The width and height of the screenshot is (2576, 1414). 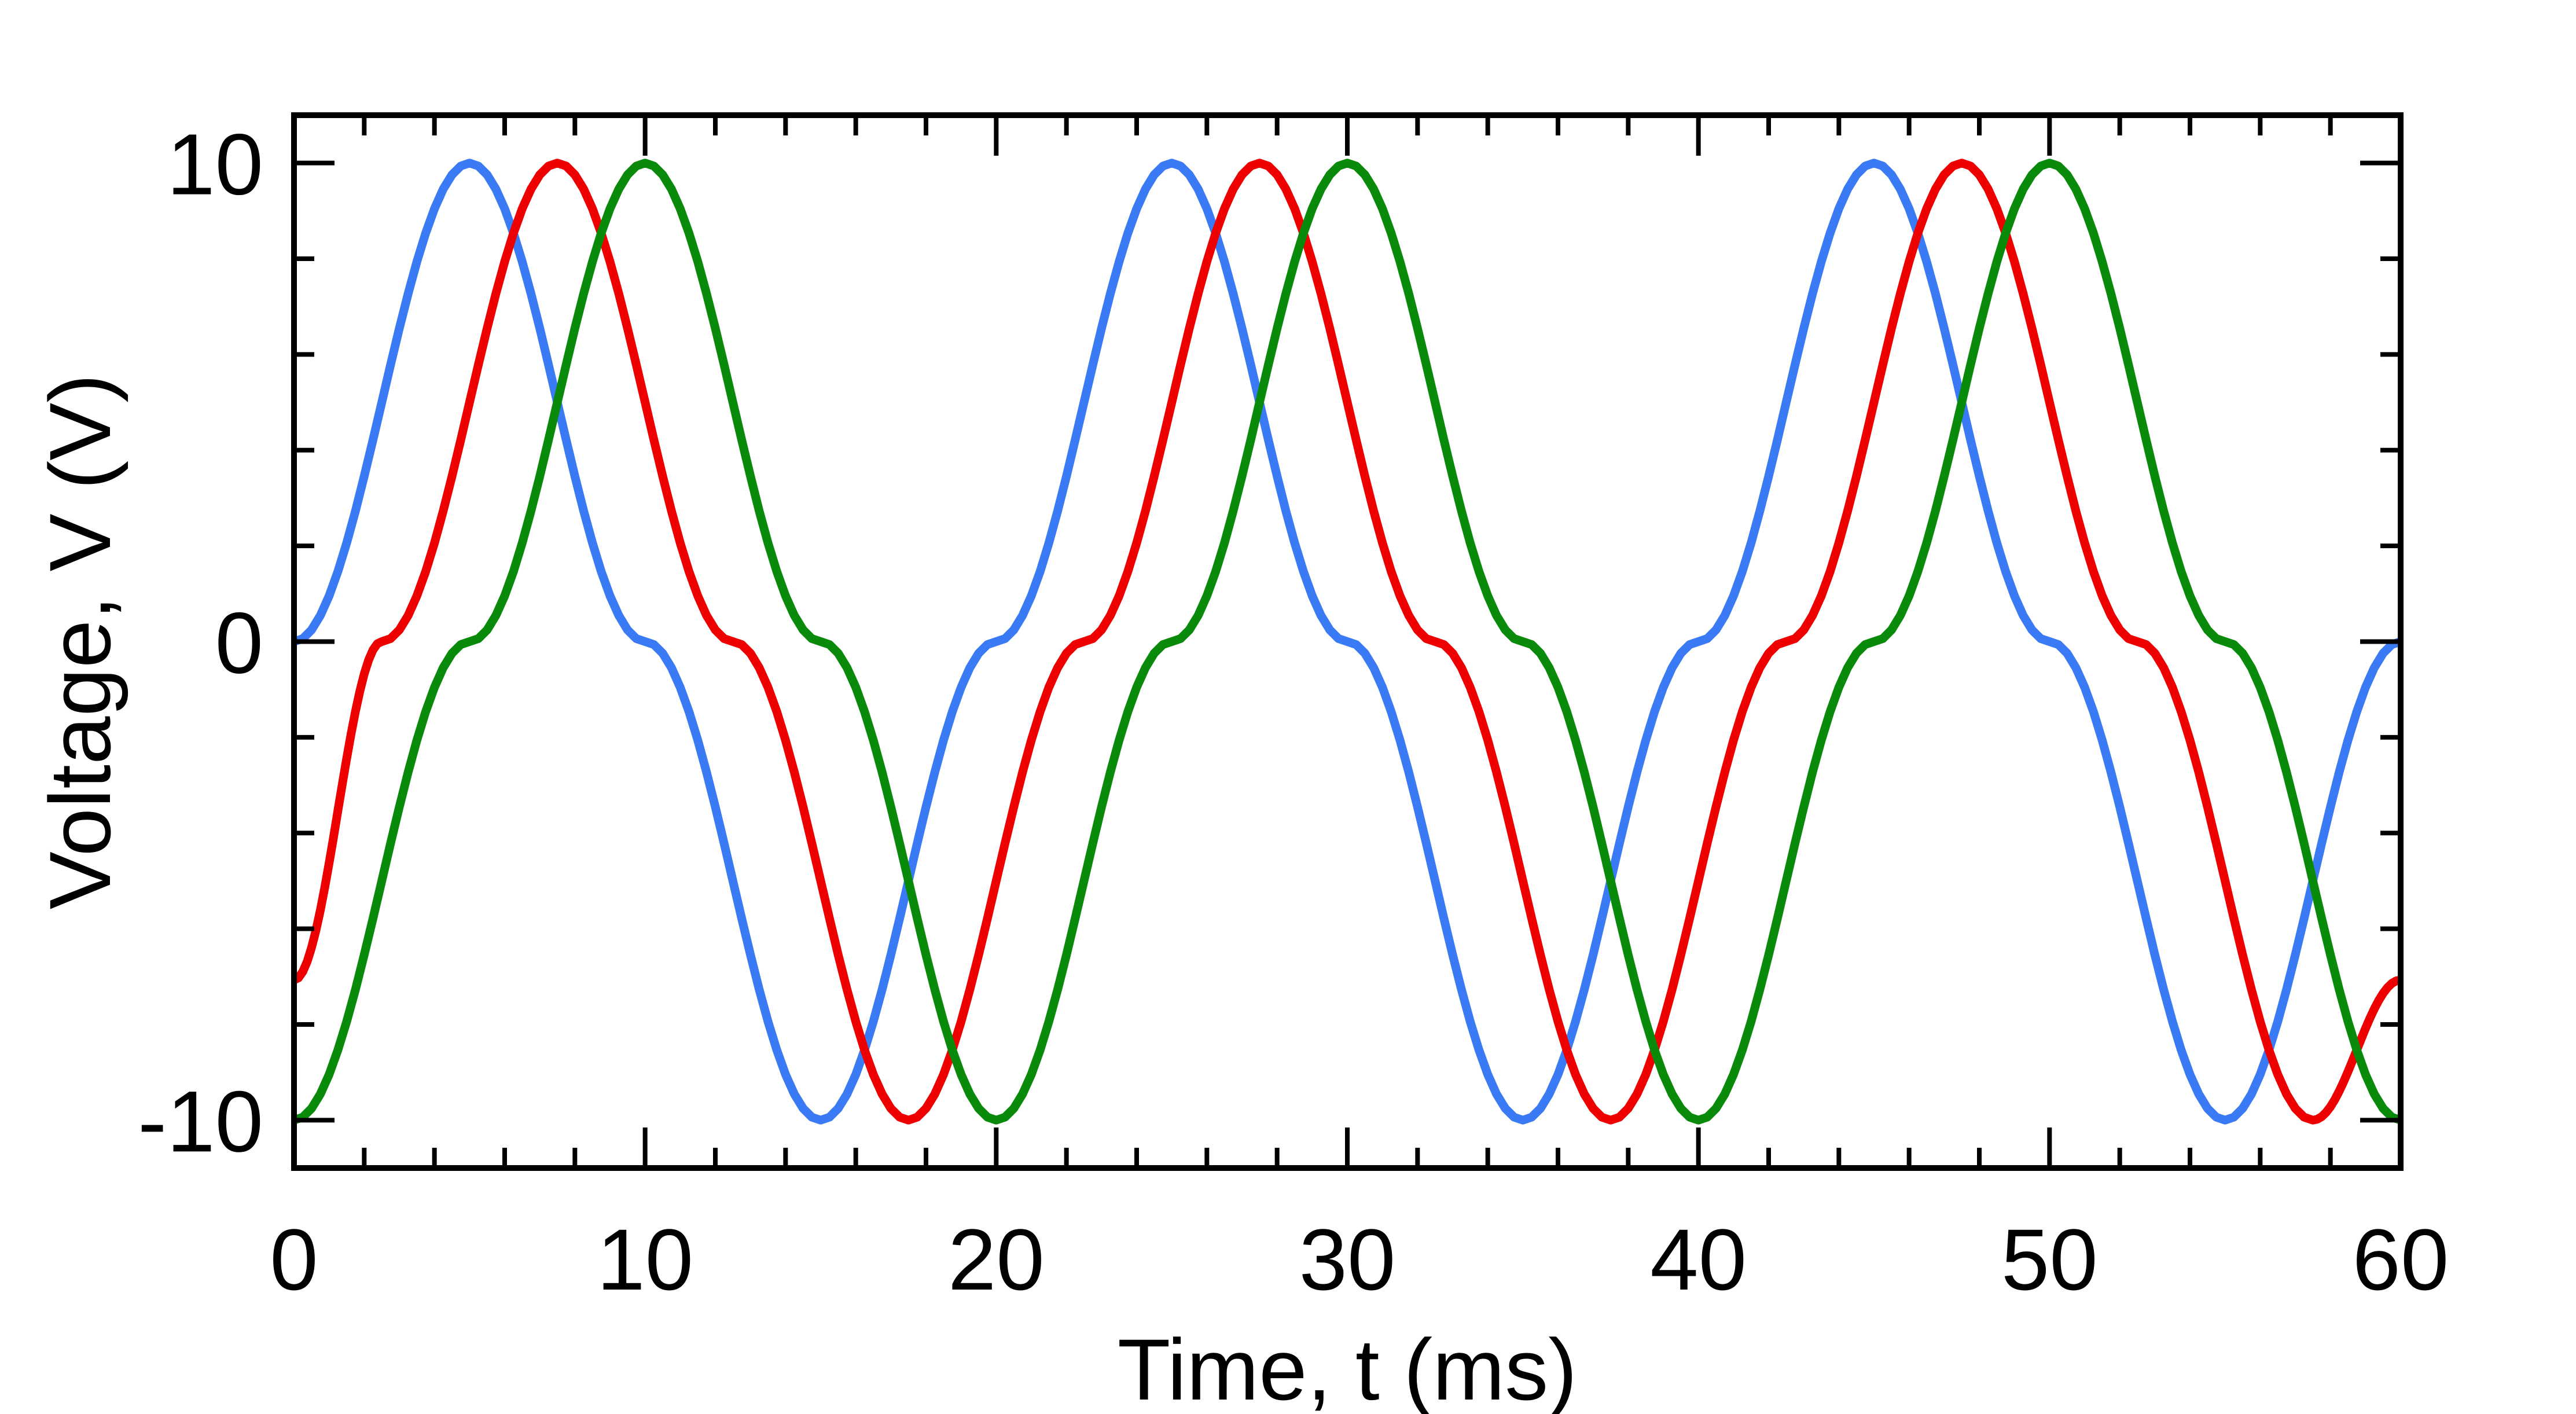 I want to click on x-tick-label: 0, so click(x=294, y=1259).